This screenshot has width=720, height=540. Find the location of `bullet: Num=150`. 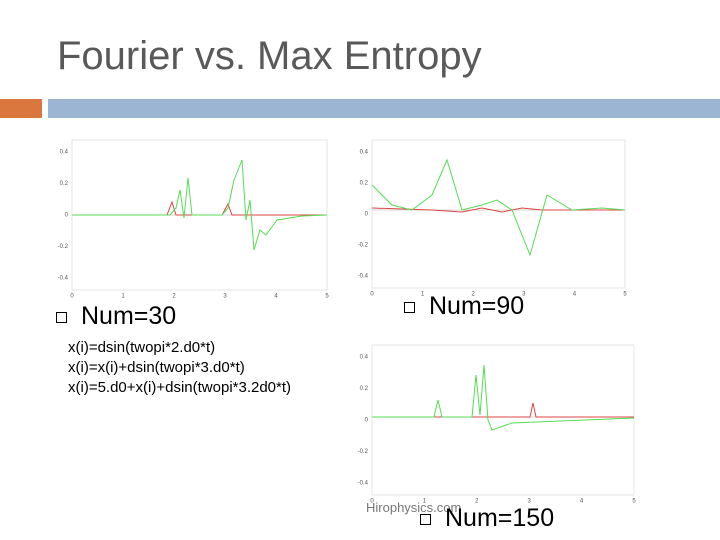

bullet: Num=150 is located at coordinates (487, 518).